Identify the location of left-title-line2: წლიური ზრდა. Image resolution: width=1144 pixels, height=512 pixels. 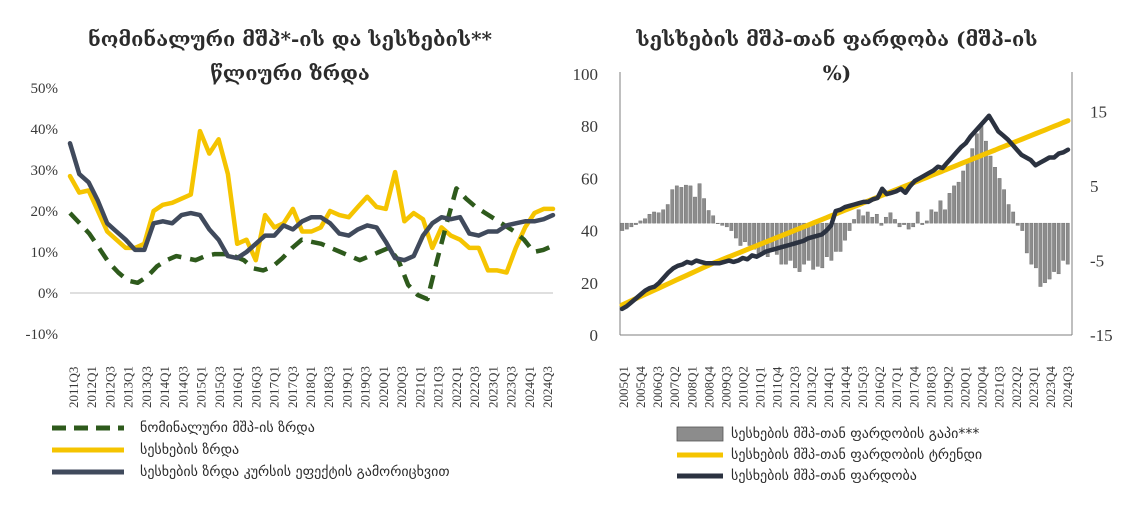
(290, 73).